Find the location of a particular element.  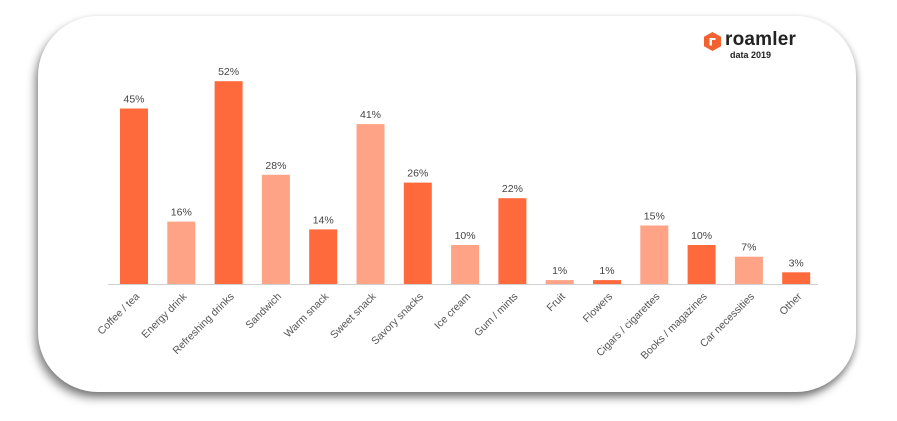

category-label: Other is located at coordinates (790, 303).